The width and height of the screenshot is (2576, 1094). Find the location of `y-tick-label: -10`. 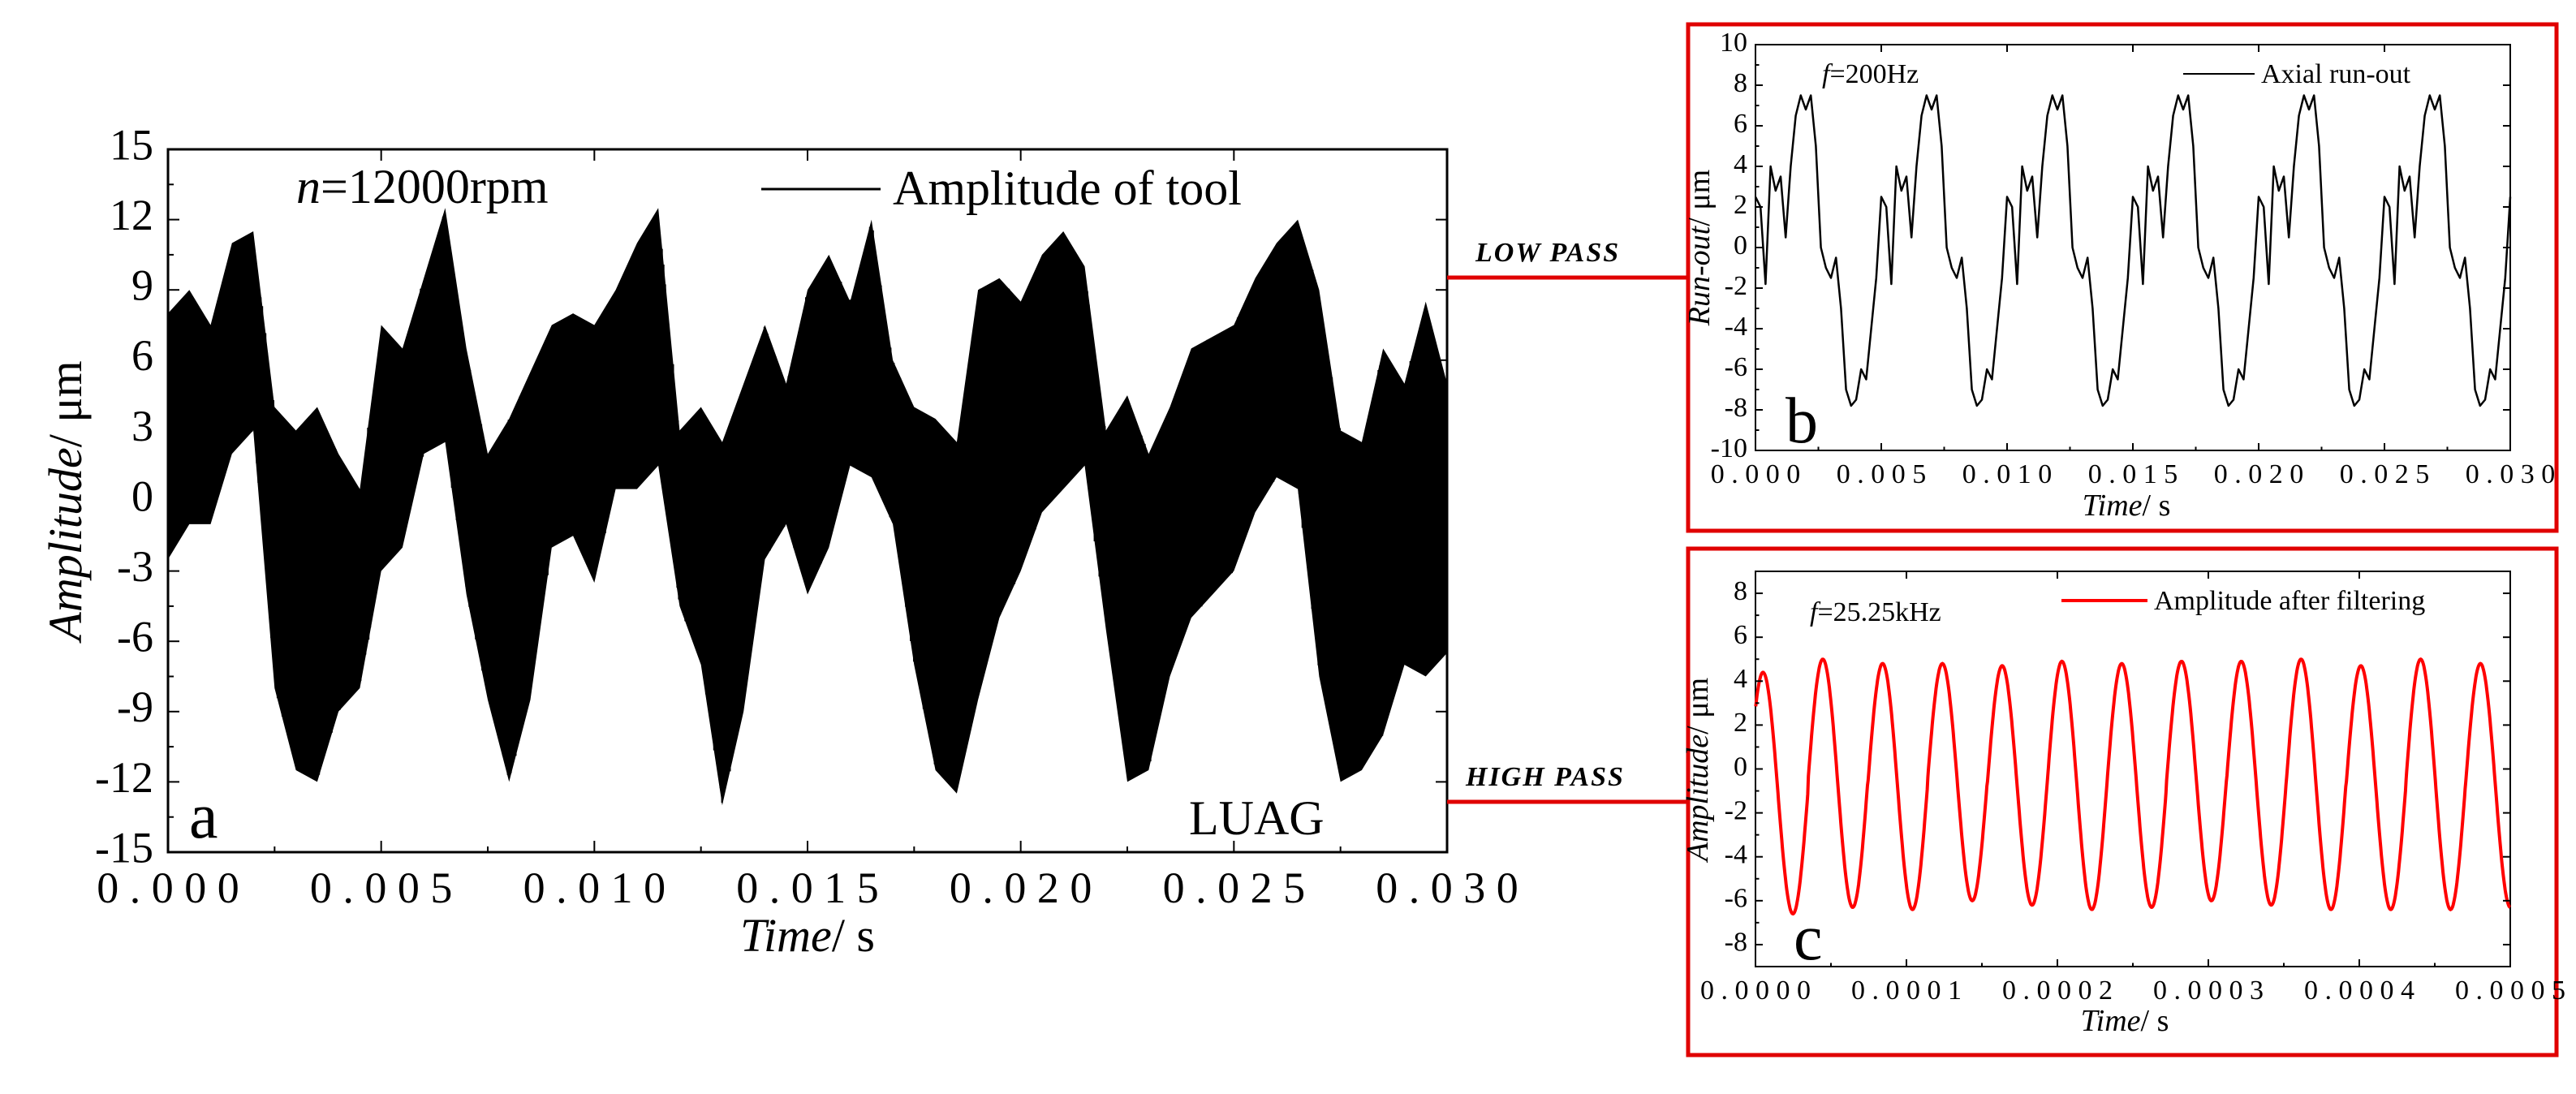

y-tick-label: -10 is located at coordinates (1729, 448).